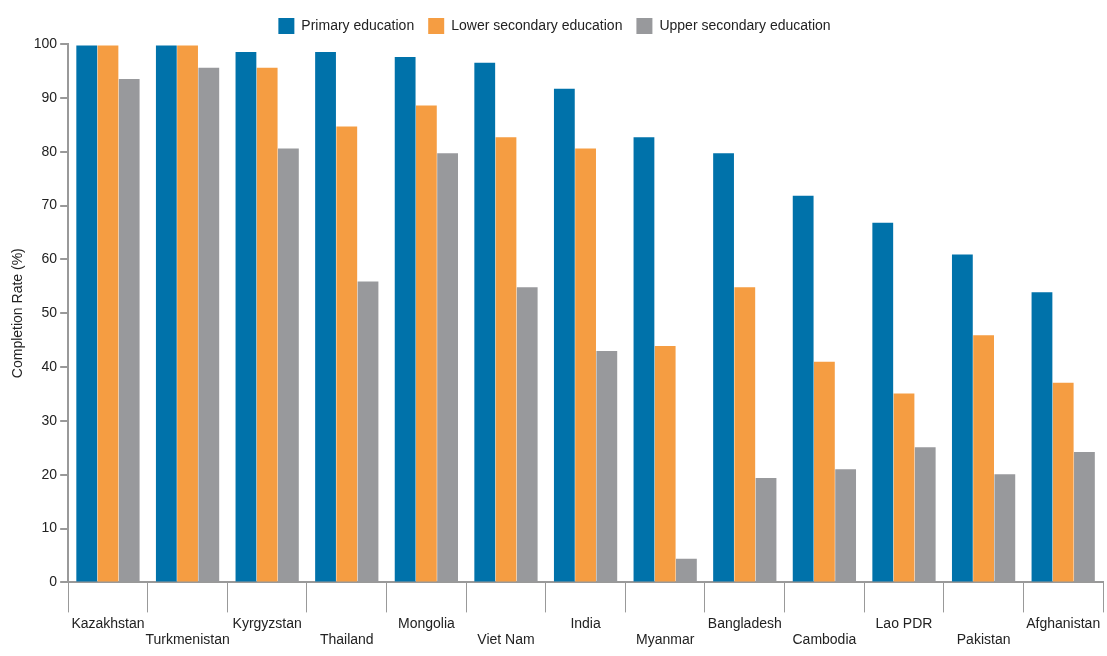  I want to click on x-tick-label: Turkmenistan, so click(187, 639).